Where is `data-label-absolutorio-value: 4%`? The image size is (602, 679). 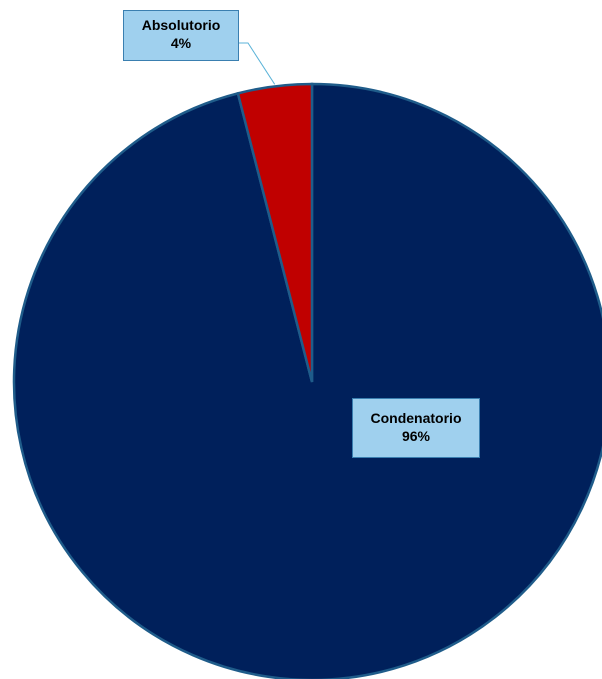
data-label-absolutorio-value: 4% is located at coordinates (181, 43).